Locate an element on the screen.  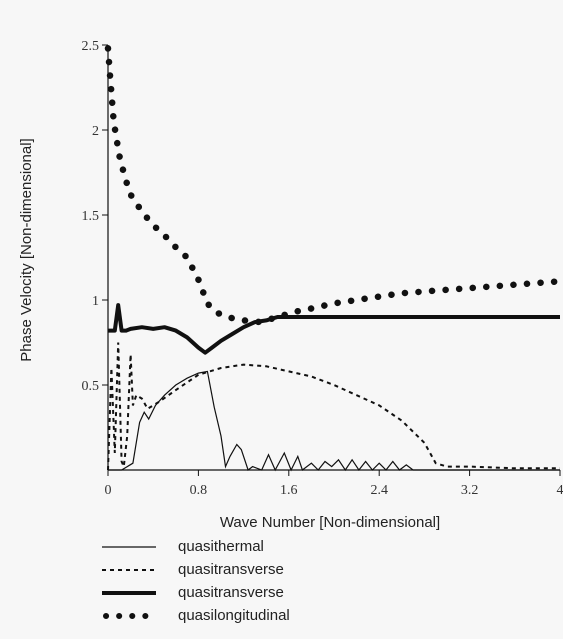
legend-label: quasithermal is located at coordinates (221, 546).